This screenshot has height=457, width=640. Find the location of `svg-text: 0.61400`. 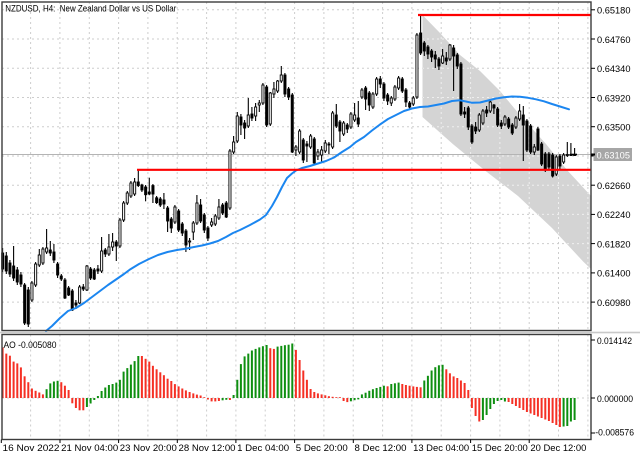

svg-text: 0.61400 is located at coordinates (614, 274).